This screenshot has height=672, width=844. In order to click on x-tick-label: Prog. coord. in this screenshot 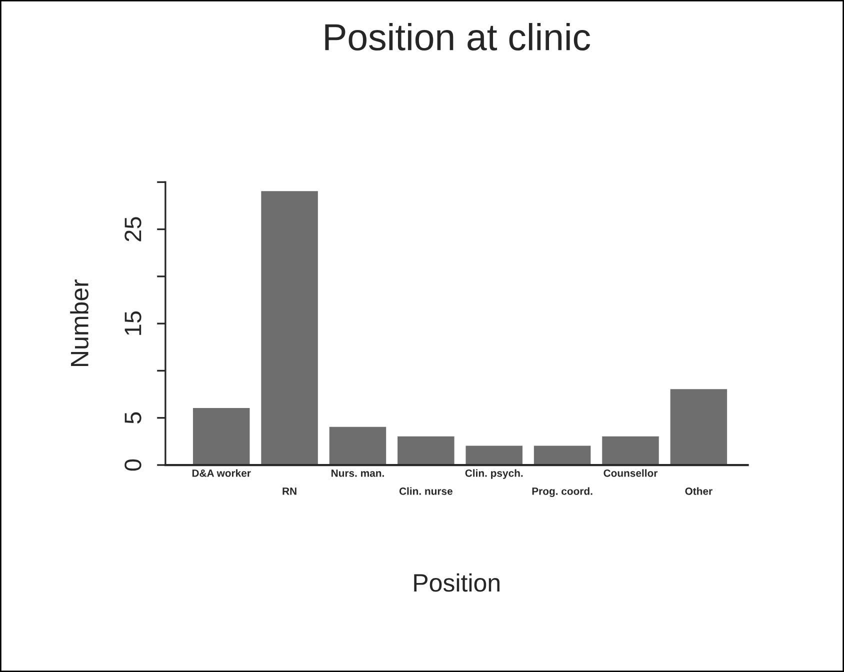, I will do `click(562, 492)`.